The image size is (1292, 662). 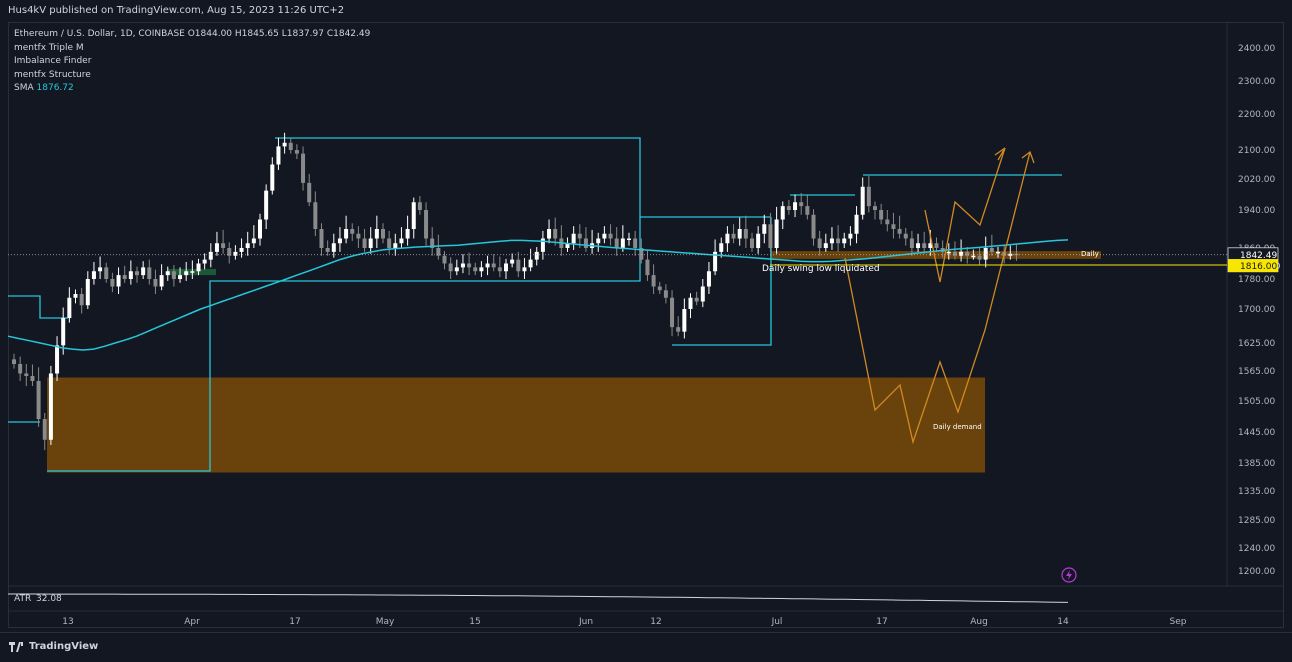 I want to click on y-tick-label: 1700.00, so click(x=1256, y=310).